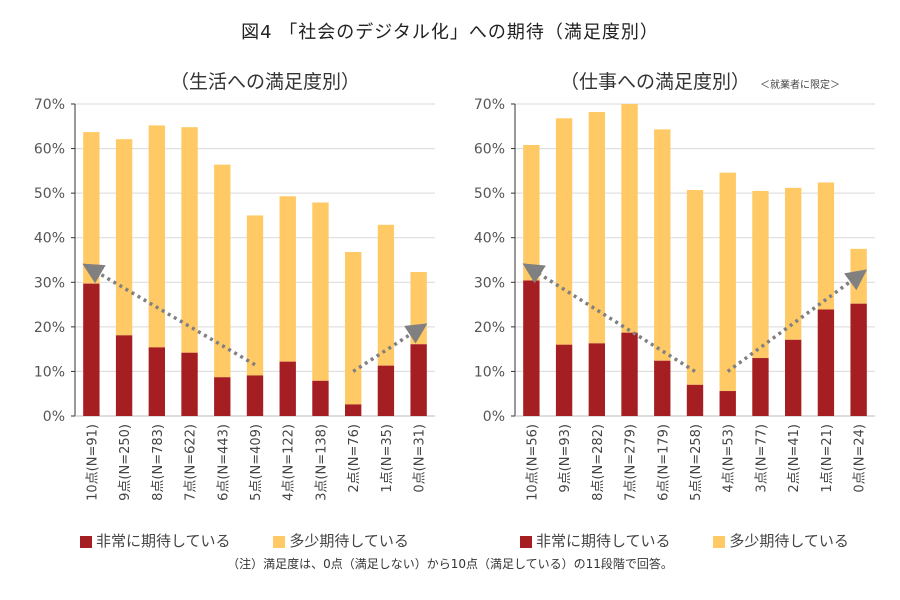 The image size is (900, 600). I want to click on x-tick-label: 6点(N=179), so click(663, 462).